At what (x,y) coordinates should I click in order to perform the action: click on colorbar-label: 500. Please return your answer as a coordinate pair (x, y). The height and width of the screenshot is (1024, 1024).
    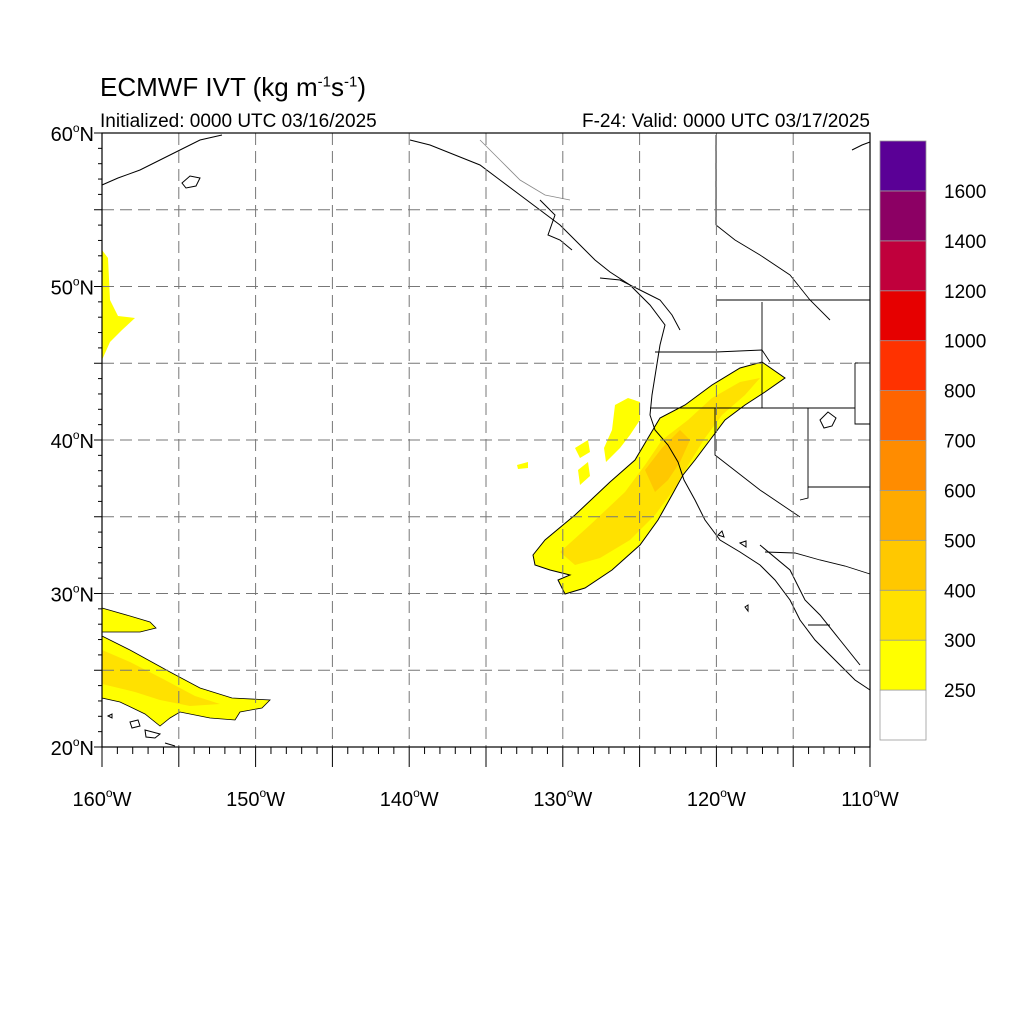
    Looking at the image, I should click on (960, 541).